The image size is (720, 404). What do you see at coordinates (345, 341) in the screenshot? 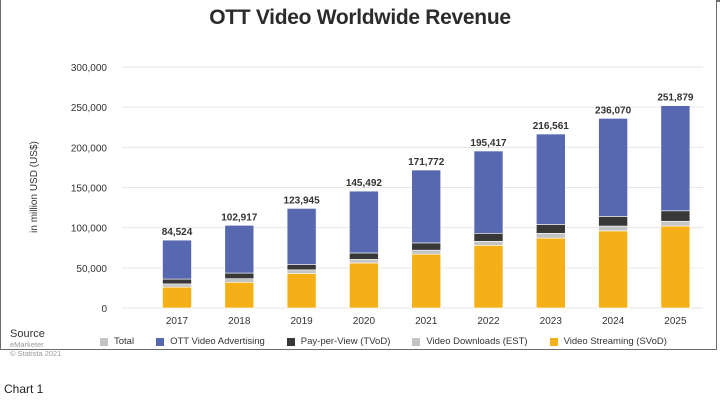
I see `legend-label: Pay-per-View (TVoD)` at bounding box center [345, 341].